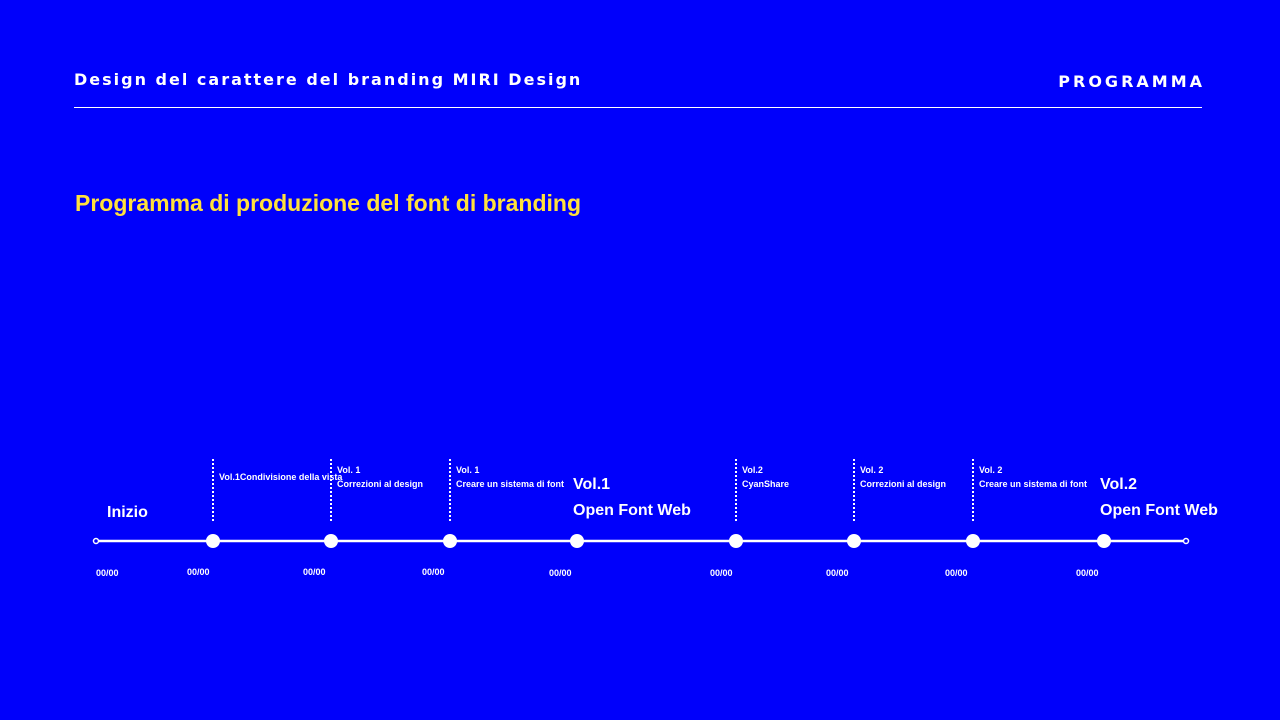 The height and width of the screenshot is (720, 1280). I want to click on label-line: Vol.1Condivisione della vista, so click(281, 477).